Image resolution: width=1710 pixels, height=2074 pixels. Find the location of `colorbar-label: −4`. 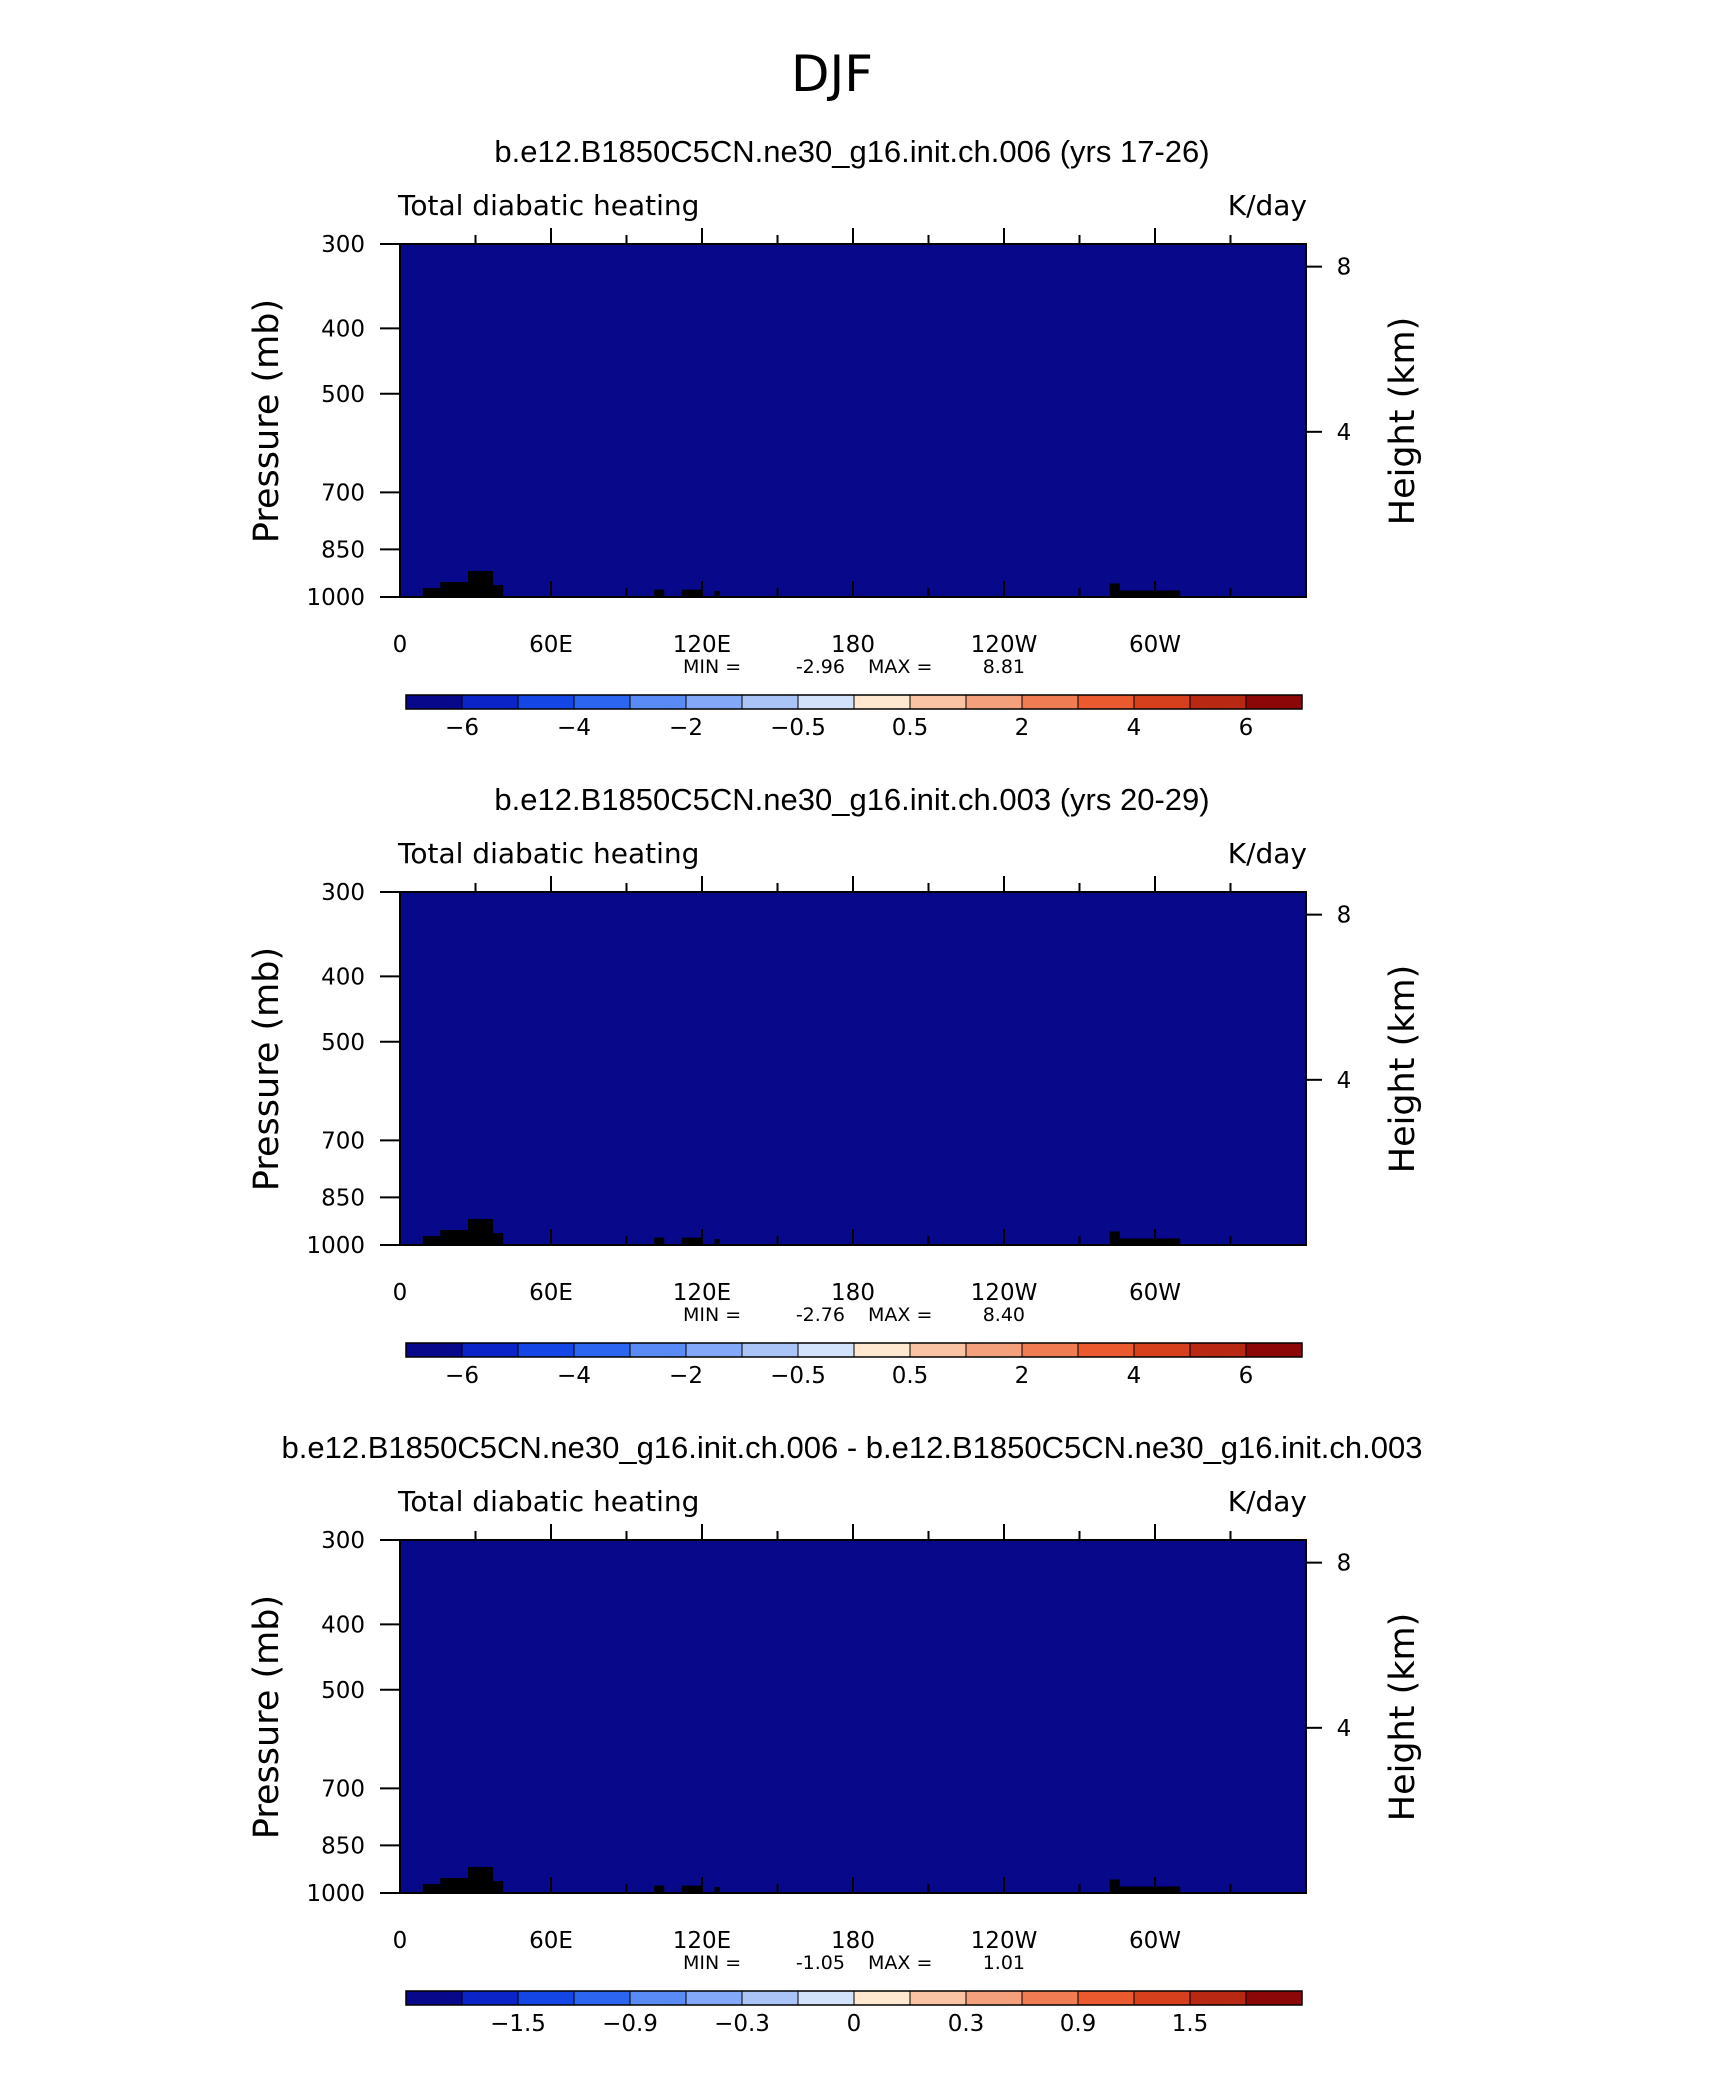

colorbar-label: −4 is located at coordinates (574, 728).